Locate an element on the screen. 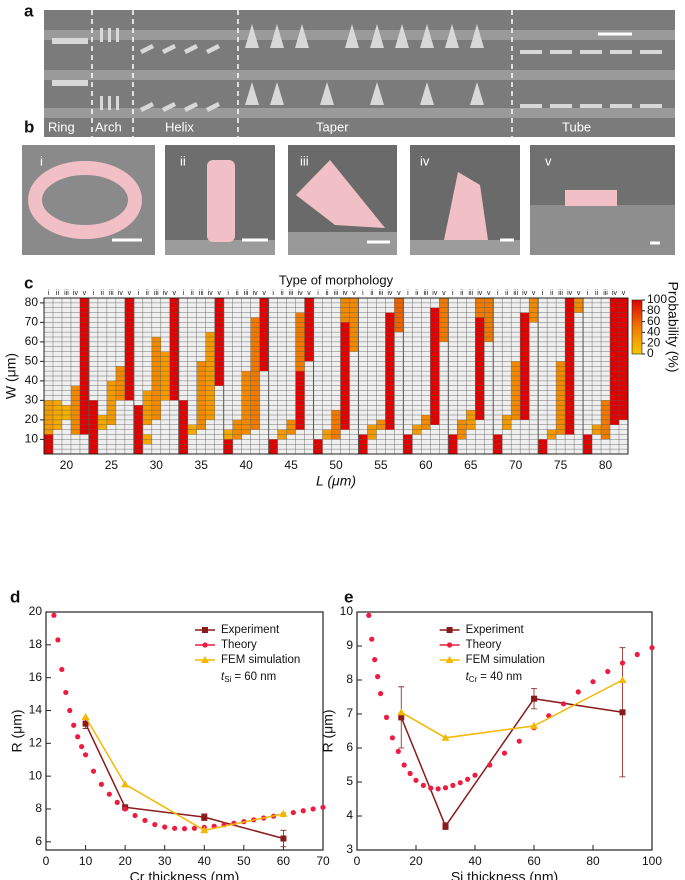  panel-label: e is located at coordinates (348, 596).